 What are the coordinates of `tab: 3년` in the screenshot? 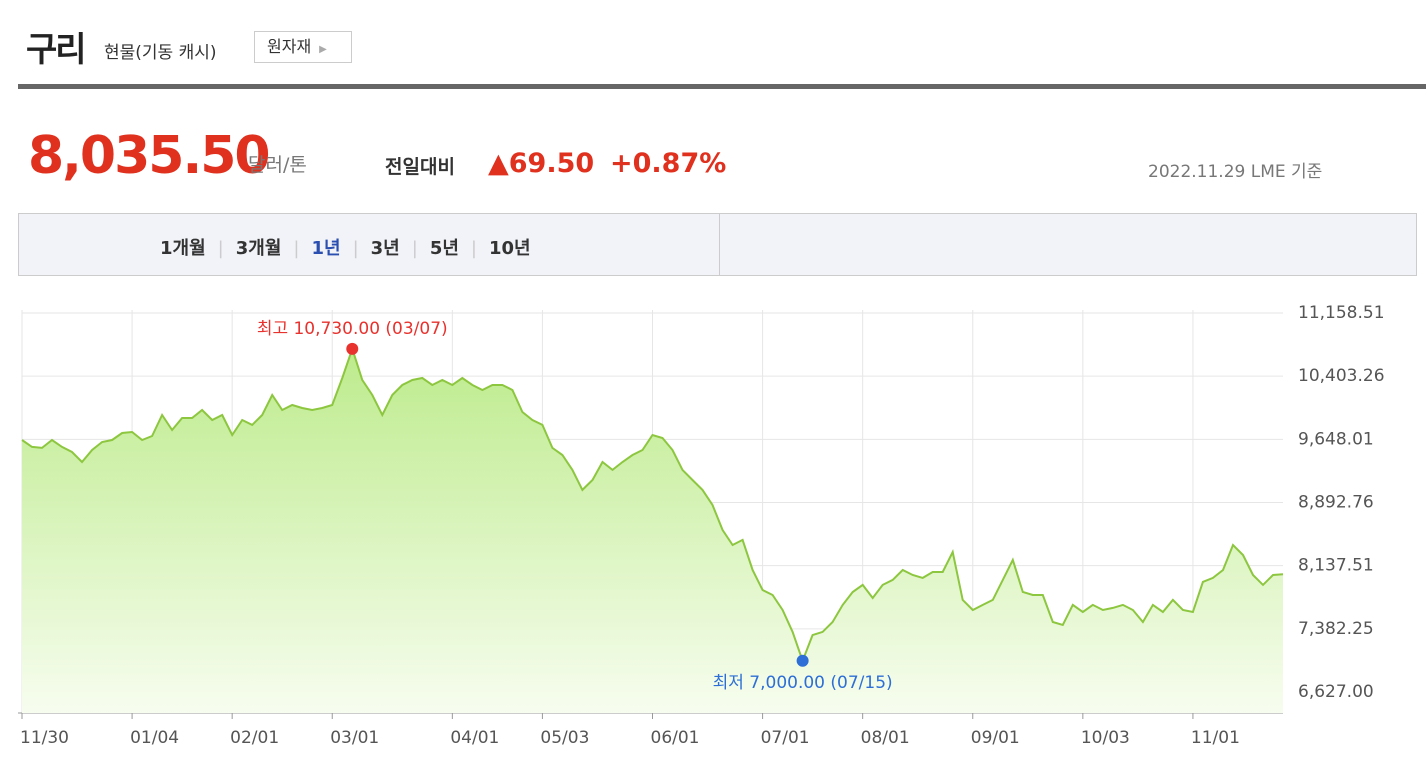 It's located at (385, 248).